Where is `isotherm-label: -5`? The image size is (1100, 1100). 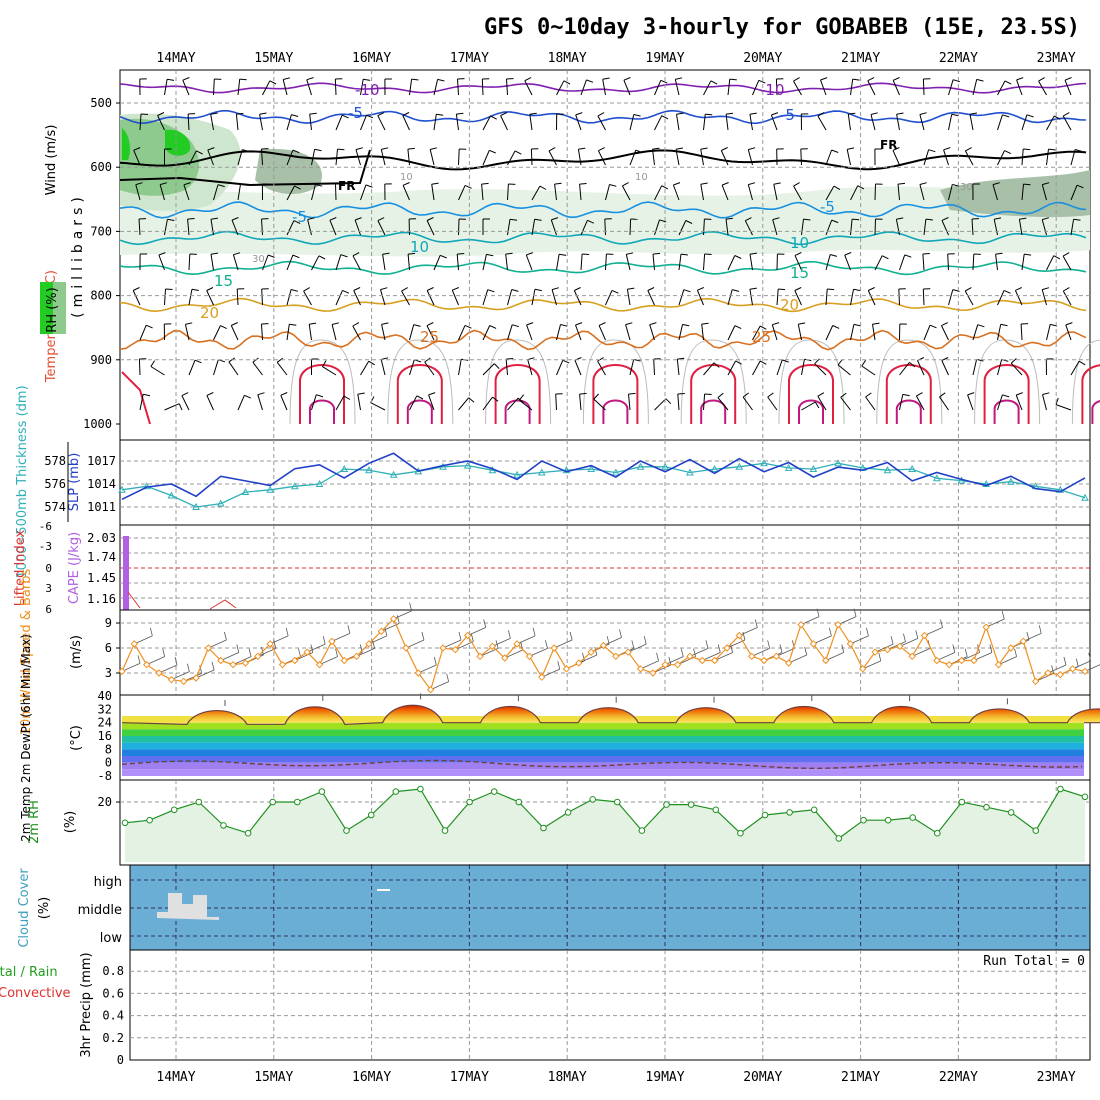 isotherm-label: -5 is located at coordinates (827, 207).